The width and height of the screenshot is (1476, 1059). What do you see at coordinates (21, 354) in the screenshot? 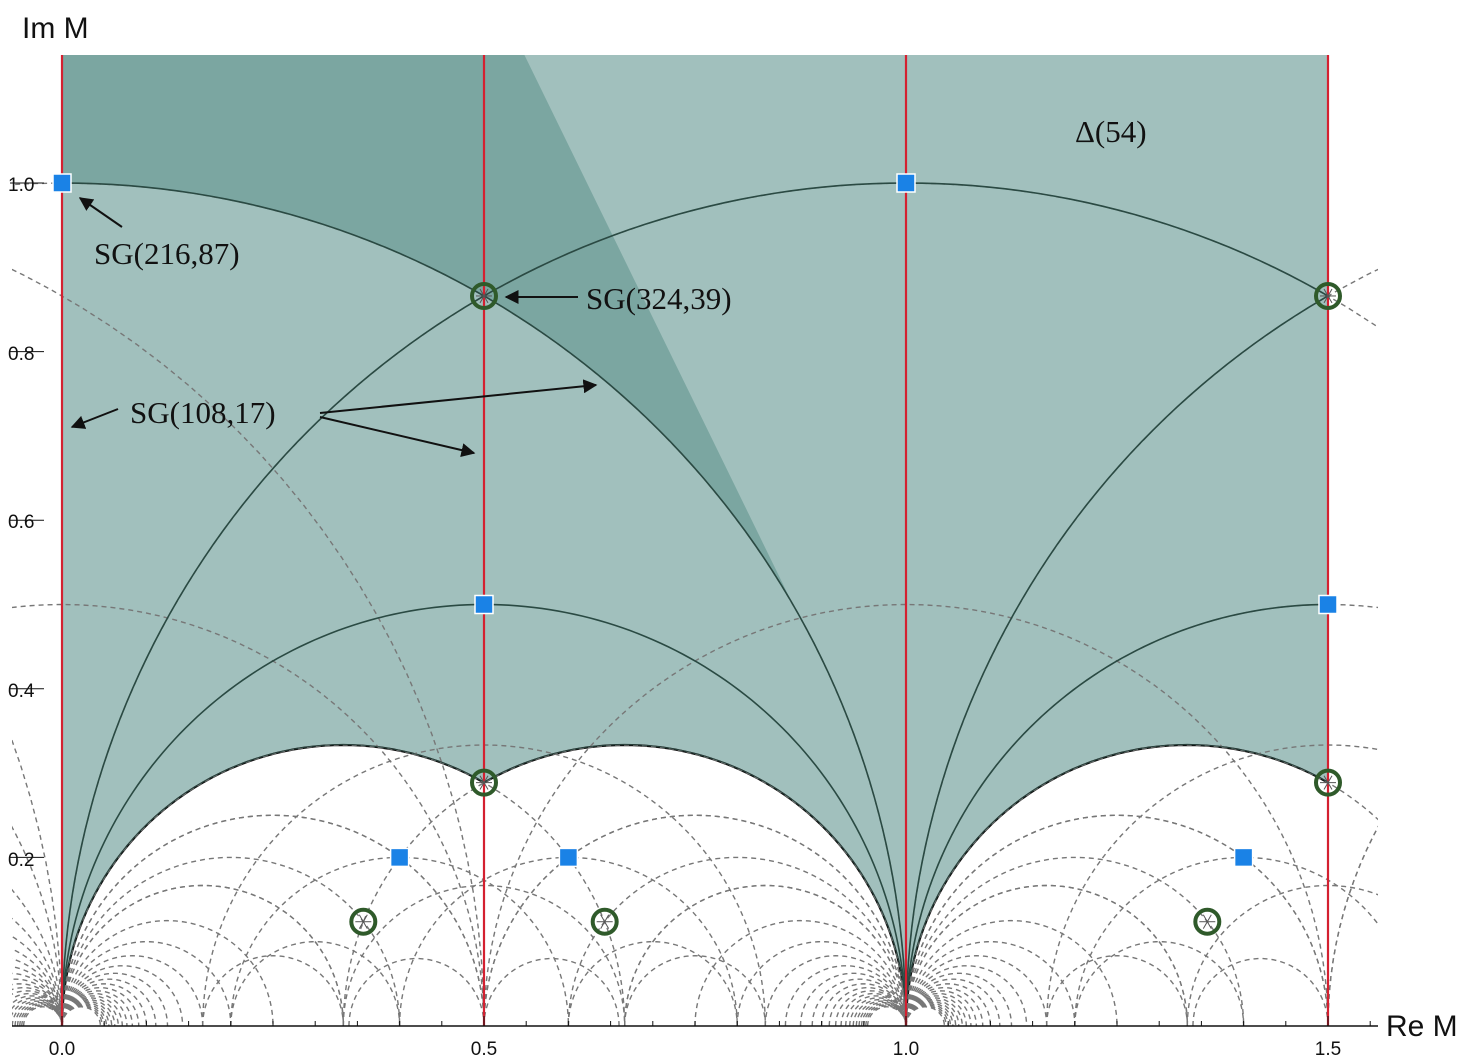
I see `y-tick-label-3: 0.8` at bounding box center [21, 354].